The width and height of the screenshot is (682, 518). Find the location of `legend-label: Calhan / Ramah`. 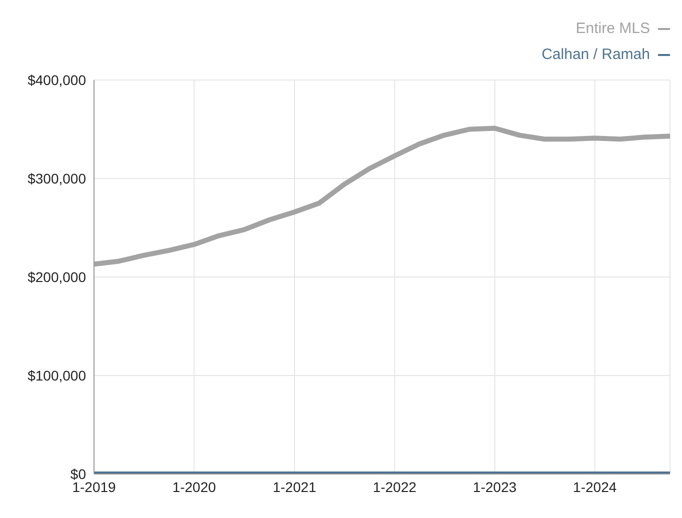

legend-label: Calhan / Ramah is located at coordinates (596, 55).